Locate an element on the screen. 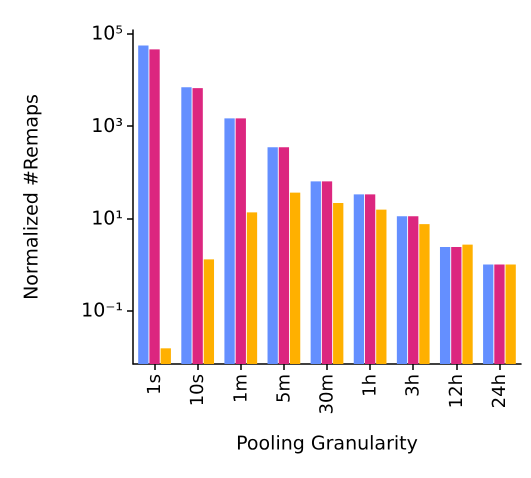  x-tick-label: 1s is located at coordinates (155, 384).